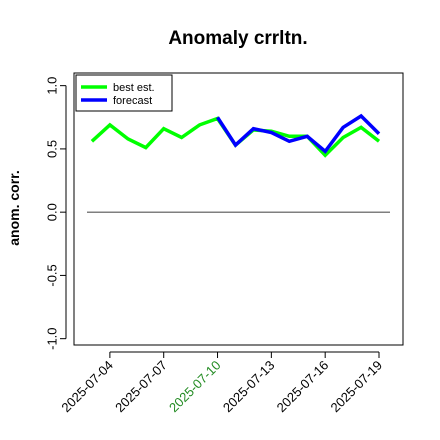 The height and width of the screenshot is (440, 440). What do you see at coordinates (52, 86) in the screenshot?
I see `y-tick-label: 1.0` at bounding box center [52, 86].